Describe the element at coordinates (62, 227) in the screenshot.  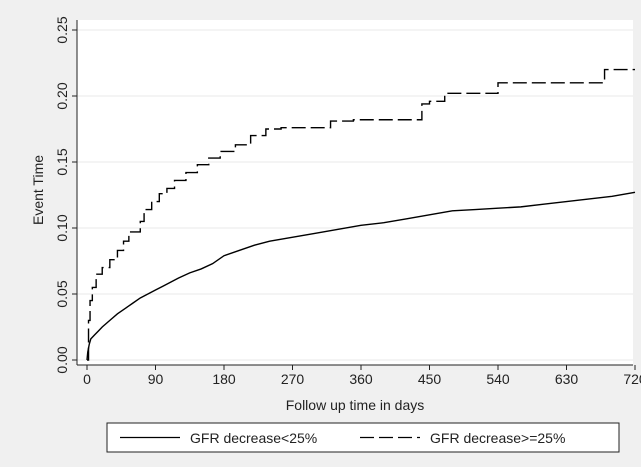
I see `y-tick-label: 0.10` at that location.